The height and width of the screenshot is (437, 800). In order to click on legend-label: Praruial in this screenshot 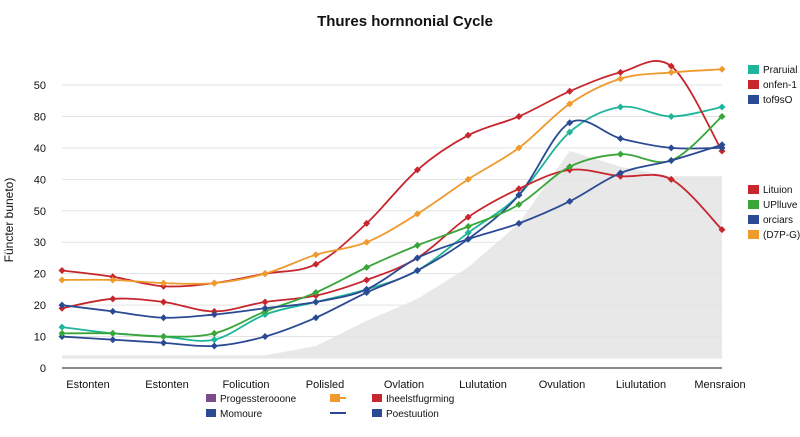, I will do `click(780, 70)`.